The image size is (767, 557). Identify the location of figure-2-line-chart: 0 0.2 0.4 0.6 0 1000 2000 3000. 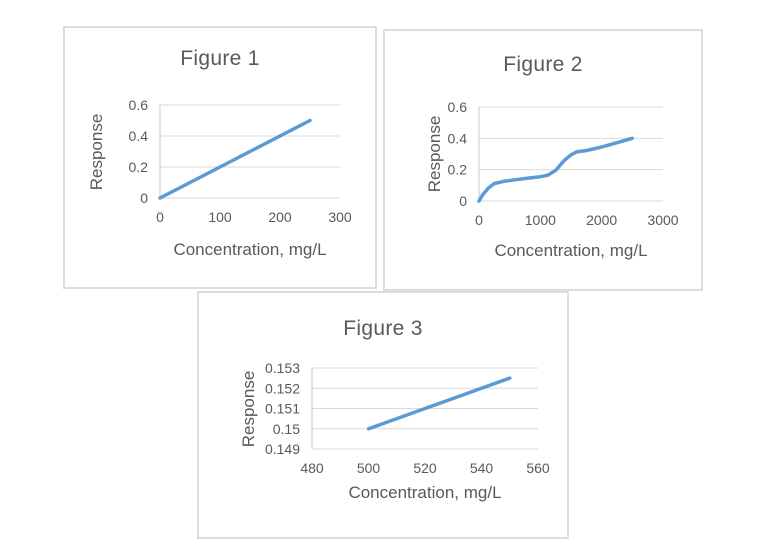
(563, 163).